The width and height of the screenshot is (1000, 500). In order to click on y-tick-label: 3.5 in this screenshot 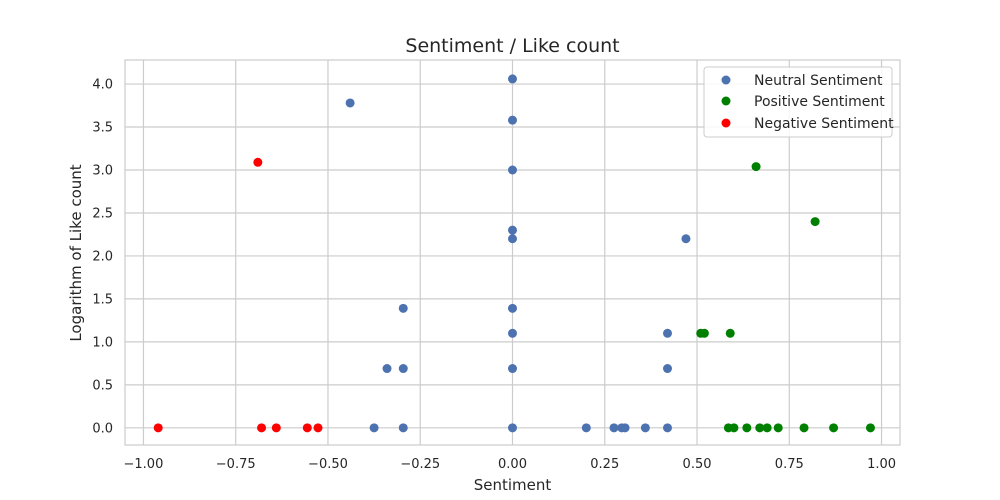, I will do `click(102, 128)`.